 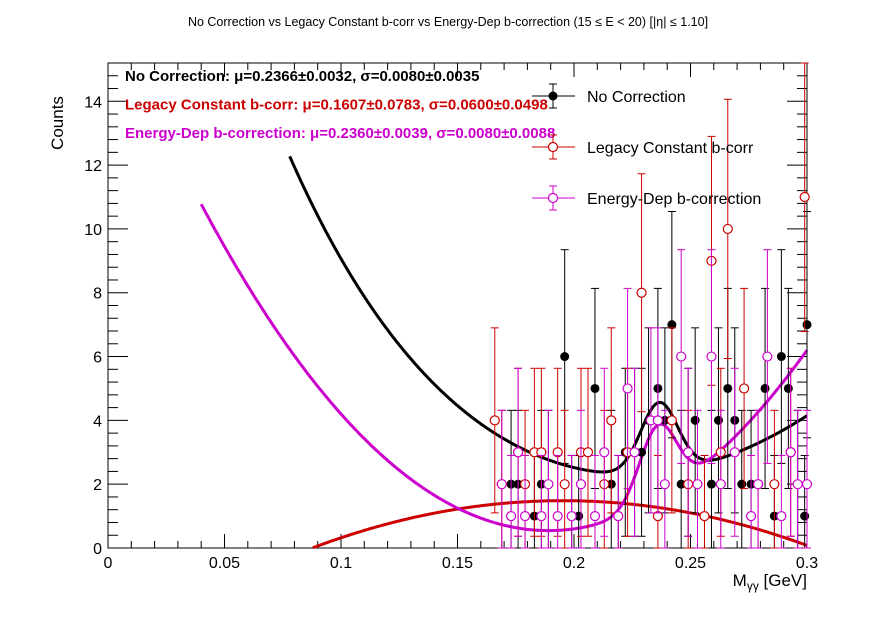 I want to click on x-tick-label: 0.3, so click(x=807, y=563).